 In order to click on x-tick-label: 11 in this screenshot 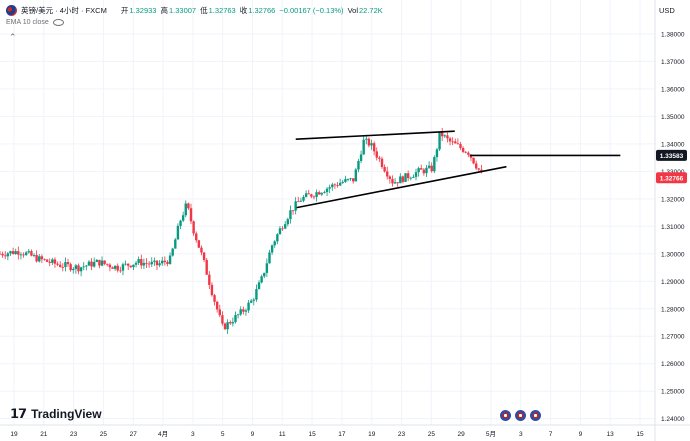, I will do `click(282, 434)`.